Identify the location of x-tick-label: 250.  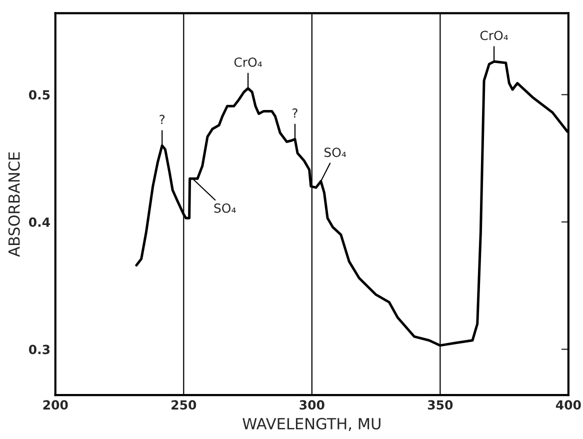
(184, 405).